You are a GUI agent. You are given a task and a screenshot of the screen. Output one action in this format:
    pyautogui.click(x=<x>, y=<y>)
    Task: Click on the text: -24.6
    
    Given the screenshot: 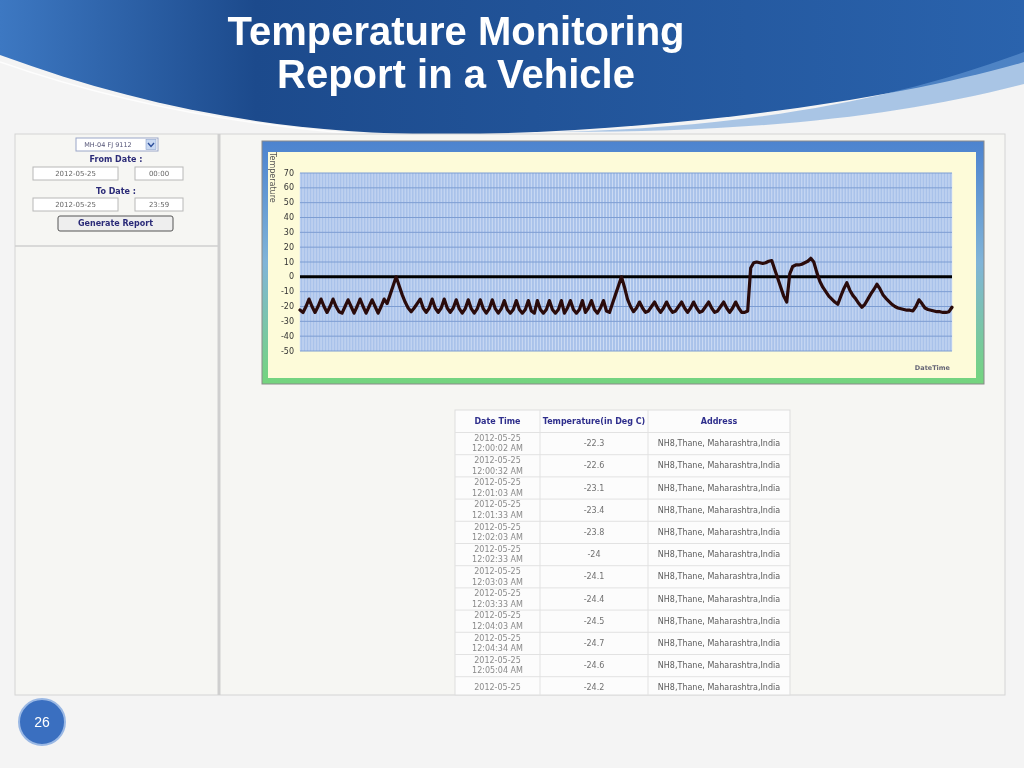 What is the action you would take?
    pyautogui.click(x=594, y=666)
    